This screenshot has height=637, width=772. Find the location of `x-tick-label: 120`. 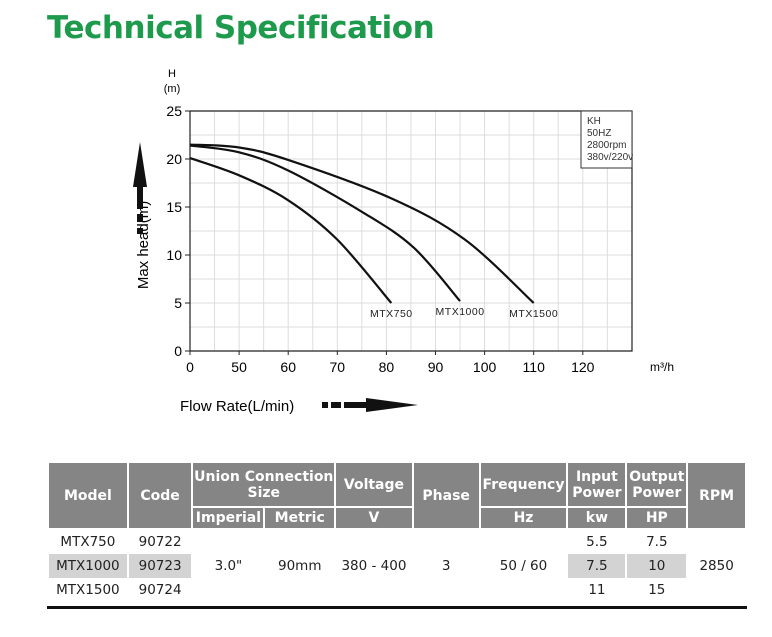

x-tick-label: 120 is located at coordinates (583, 367).